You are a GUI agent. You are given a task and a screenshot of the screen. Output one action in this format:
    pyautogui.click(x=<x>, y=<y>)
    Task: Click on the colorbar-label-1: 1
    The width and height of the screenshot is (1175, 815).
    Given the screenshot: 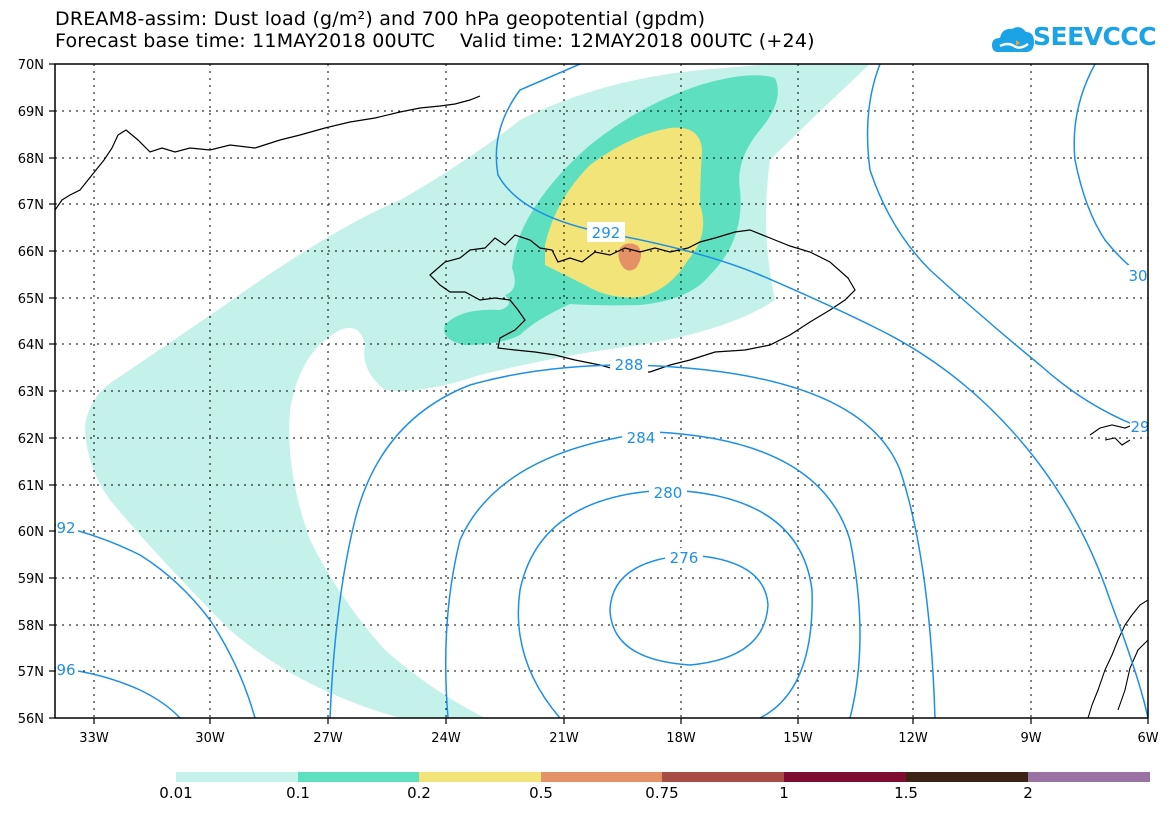 What is the action you would take?
    pyautogui.click(x=784, y=793)
    